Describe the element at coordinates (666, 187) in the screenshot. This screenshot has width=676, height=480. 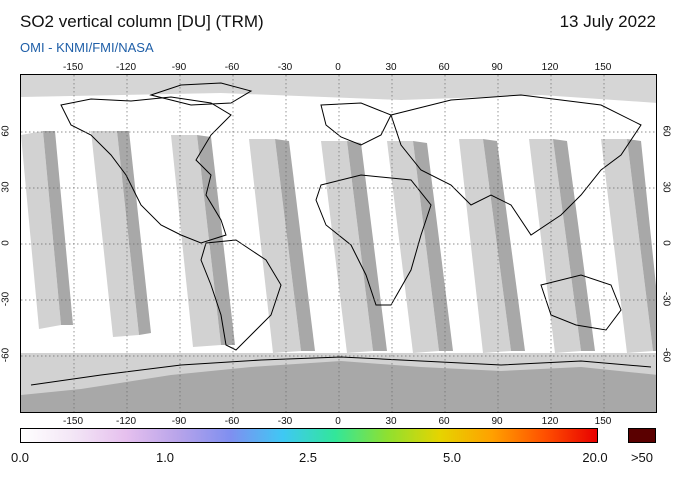
I see `lat-tick-right: 30` at that location.